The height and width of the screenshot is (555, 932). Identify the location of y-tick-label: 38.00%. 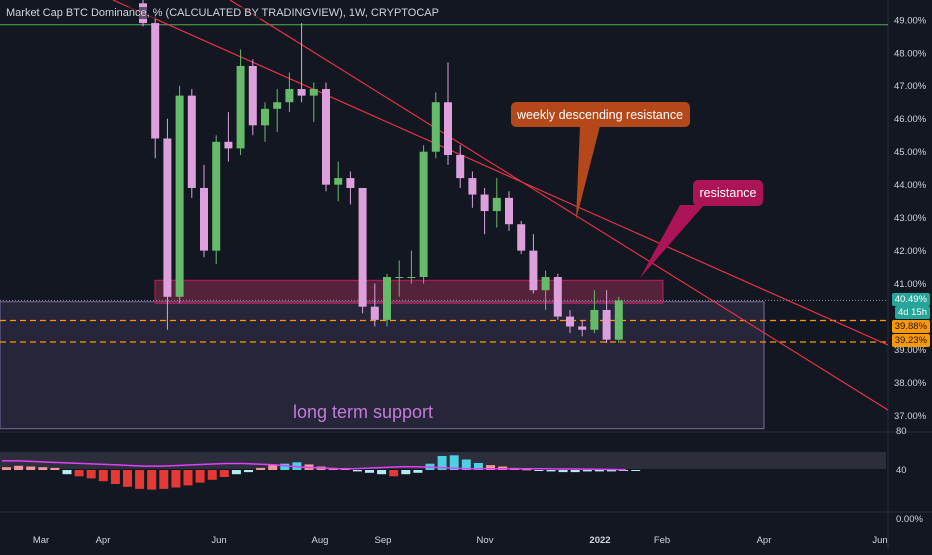
(910, 383).